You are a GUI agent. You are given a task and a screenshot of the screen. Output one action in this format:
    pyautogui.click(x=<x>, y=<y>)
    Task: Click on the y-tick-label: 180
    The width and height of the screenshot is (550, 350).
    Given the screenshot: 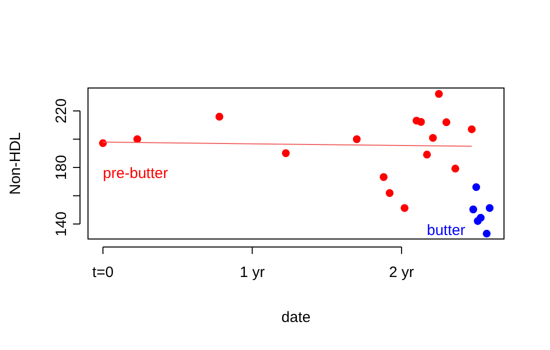 What is the action you would take?
    pyautogui.click(x=61, y=167)
    